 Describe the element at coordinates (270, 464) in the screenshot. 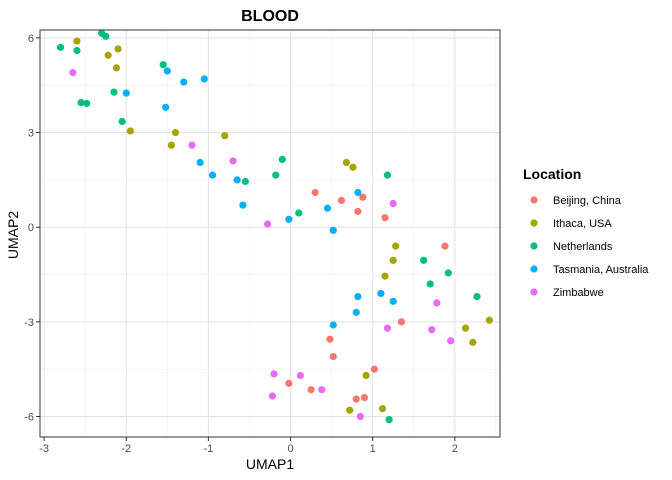

I see `x-axis-title: UMAP1` at that location.